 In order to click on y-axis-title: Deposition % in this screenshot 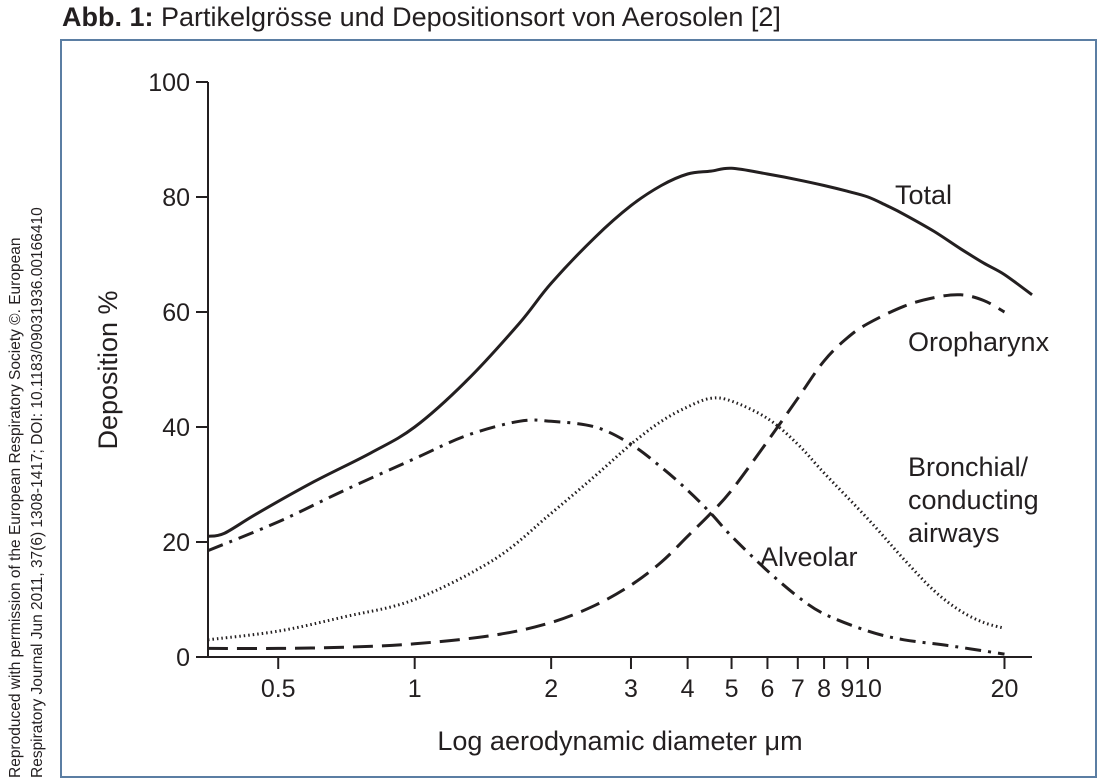, I will do `click(108, 369)`.